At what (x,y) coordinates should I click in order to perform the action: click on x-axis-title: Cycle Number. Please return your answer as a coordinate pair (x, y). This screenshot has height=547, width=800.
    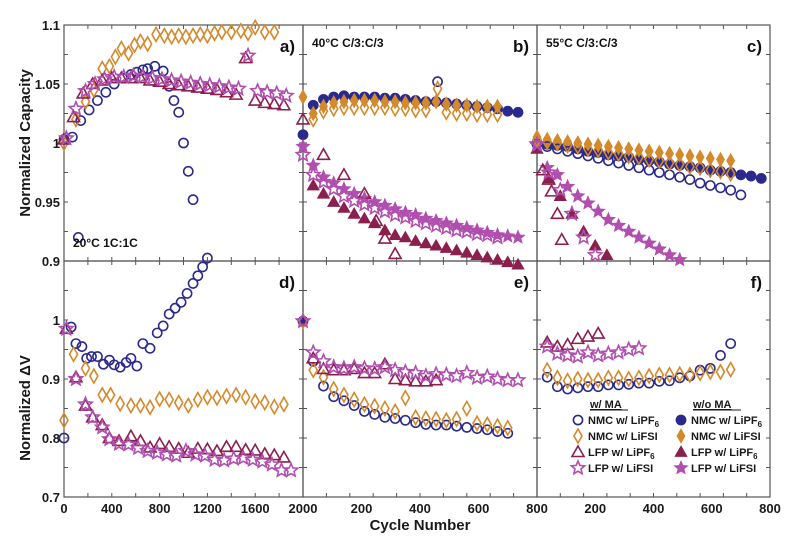
    Looking at the image, I should click on (420, 525).